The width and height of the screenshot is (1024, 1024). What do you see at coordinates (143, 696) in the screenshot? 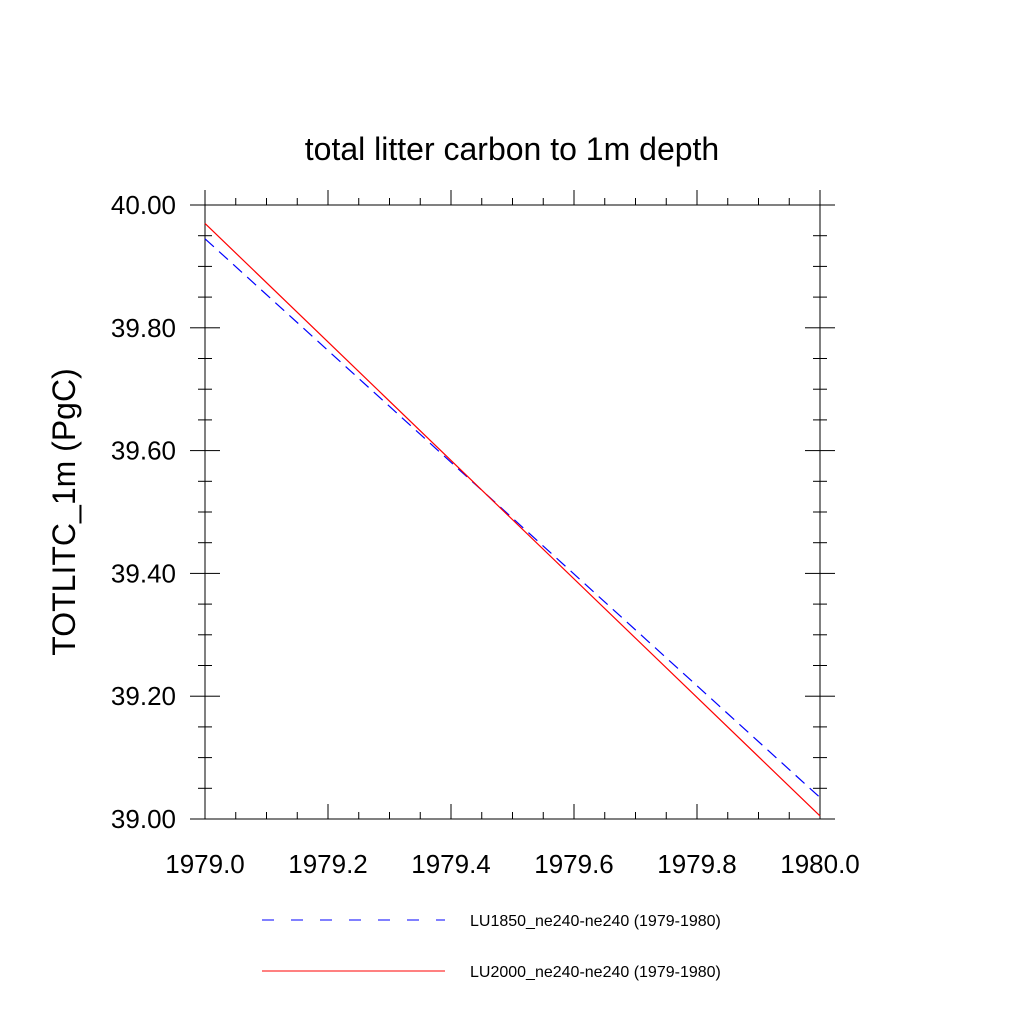
I see `y-tick-label: 39.20` at bounding box center [143, 696].